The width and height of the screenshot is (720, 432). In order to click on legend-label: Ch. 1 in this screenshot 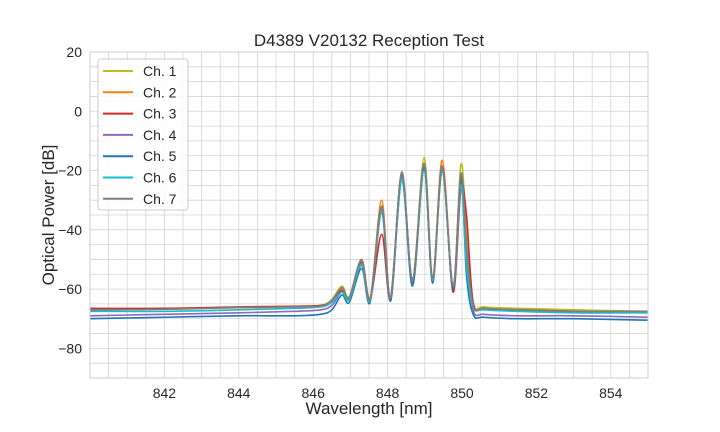, I will do `click(160, 71)`.